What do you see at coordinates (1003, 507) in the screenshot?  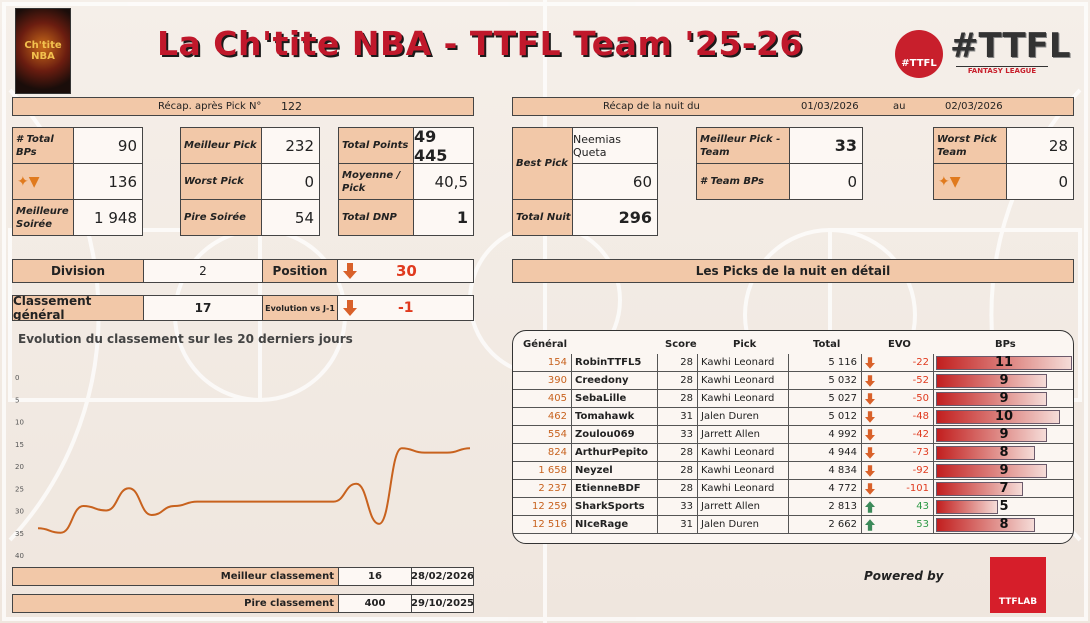 I see `row-bps: 5` at bounding box center [1003, 507].